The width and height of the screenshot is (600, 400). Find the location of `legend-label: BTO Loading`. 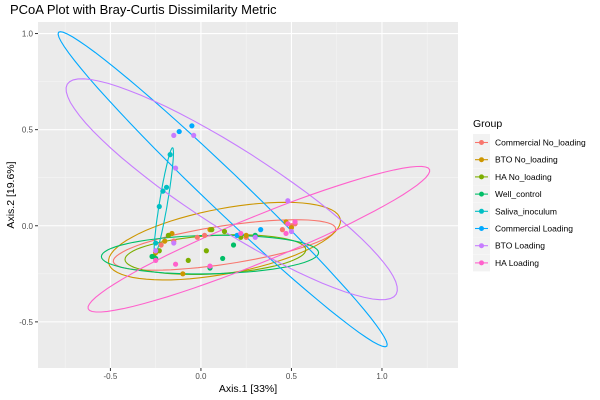

legend-label: BTO Loading is located at coordinates (520, 246).